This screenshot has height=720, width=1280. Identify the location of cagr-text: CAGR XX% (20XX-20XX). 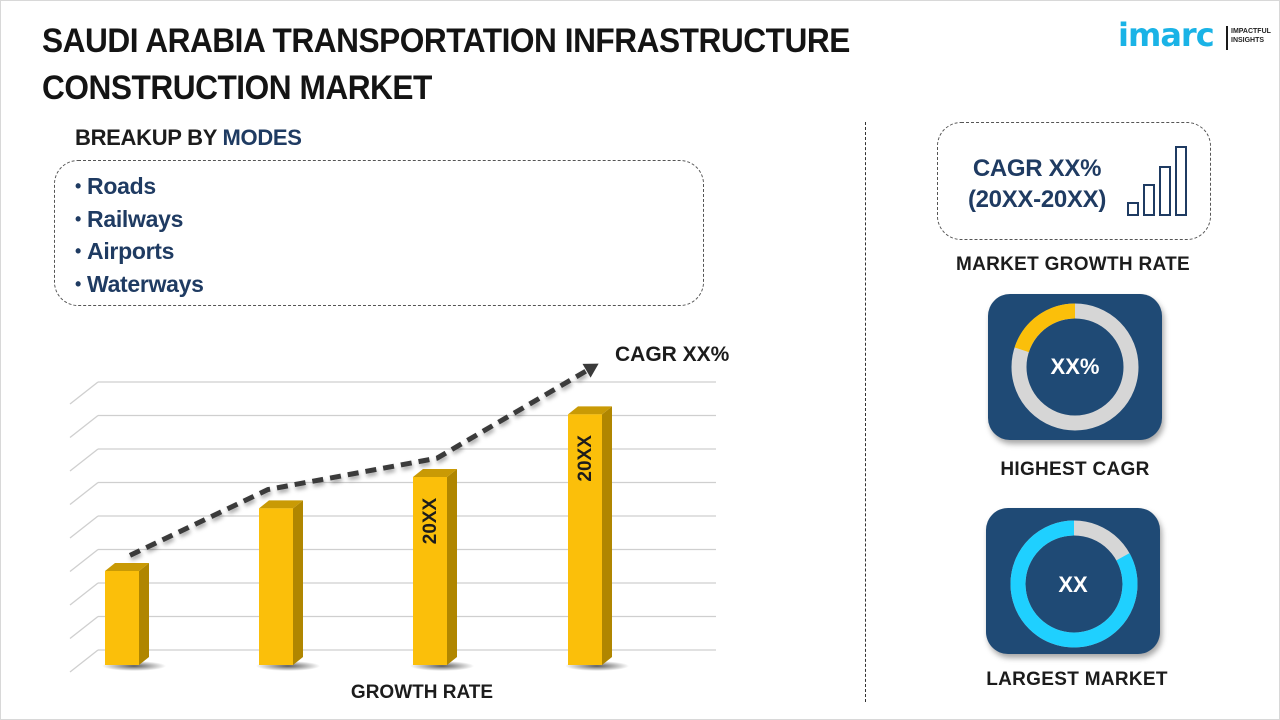
(1037, 184).